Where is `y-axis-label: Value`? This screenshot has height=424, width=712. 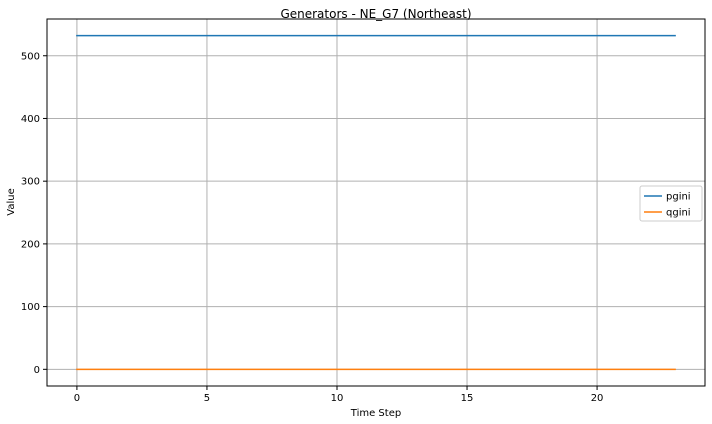 y-axis-label: Value is located at coordinates (11, 201).